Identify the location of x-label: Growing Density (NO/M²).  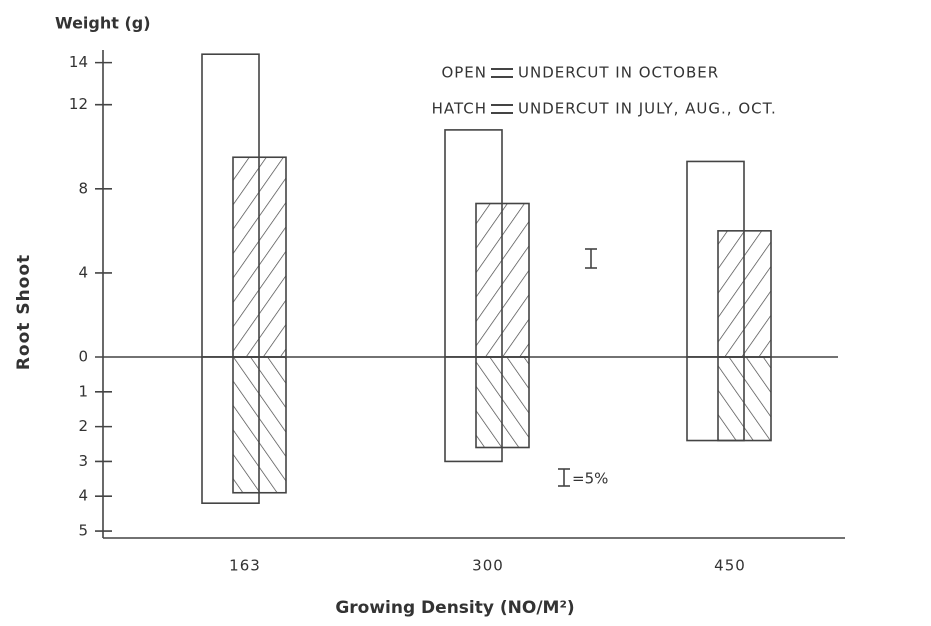
(454, 608).